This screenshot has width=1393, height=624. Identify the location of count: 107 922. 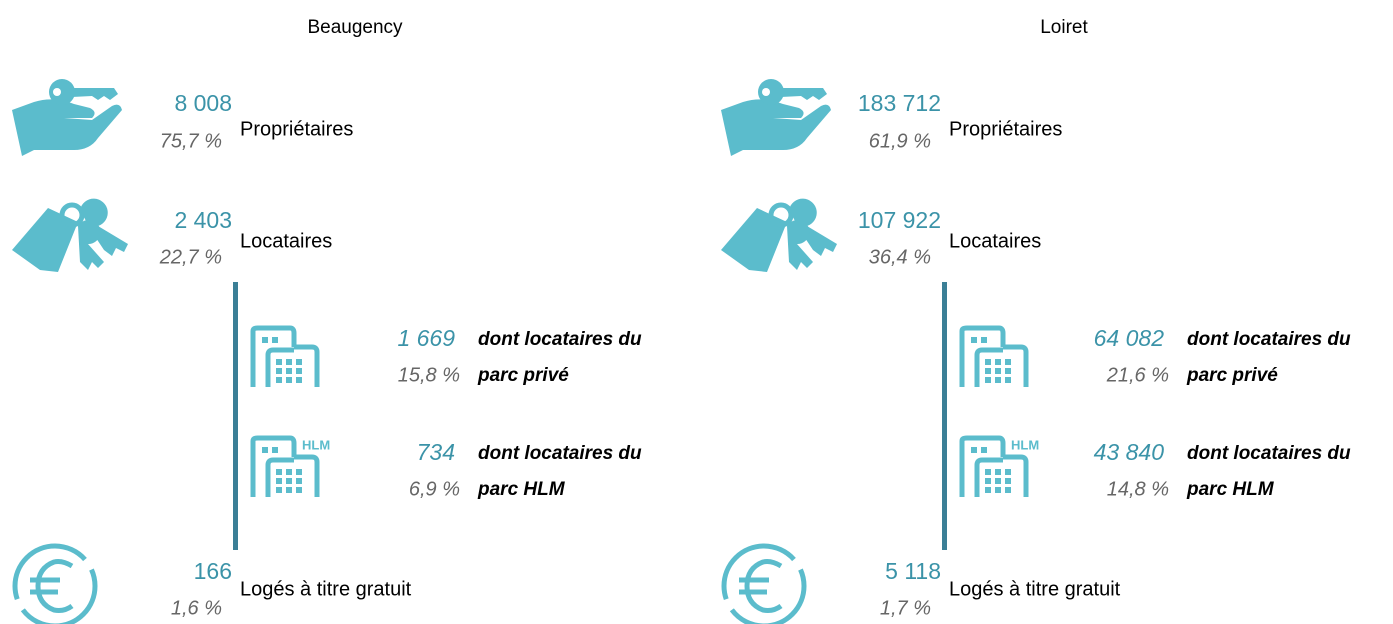
(899, 220).